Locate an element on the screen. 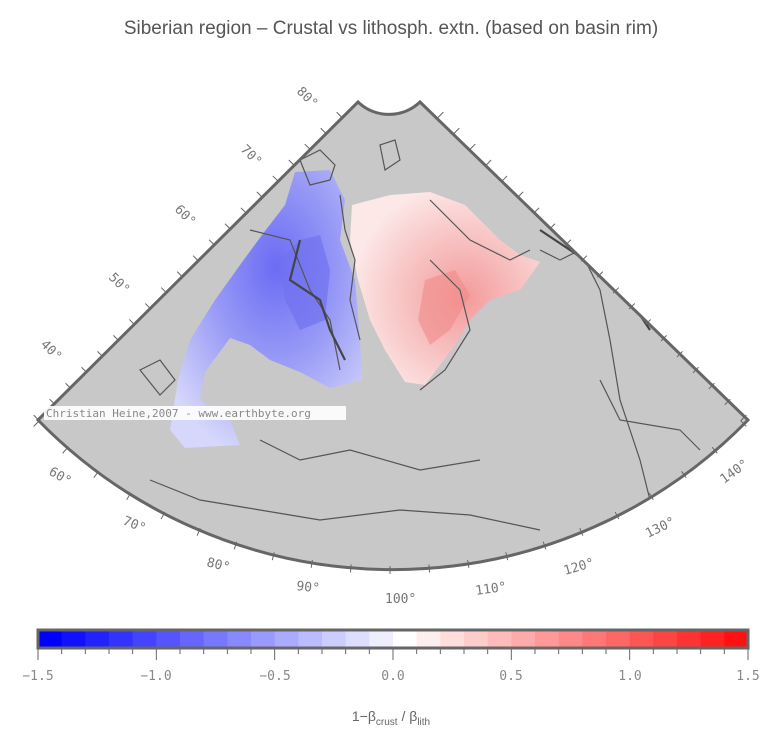 The height and width of the screenshot is (748, 782). lon-label-60: 60° is located at coordinates (60, 476).